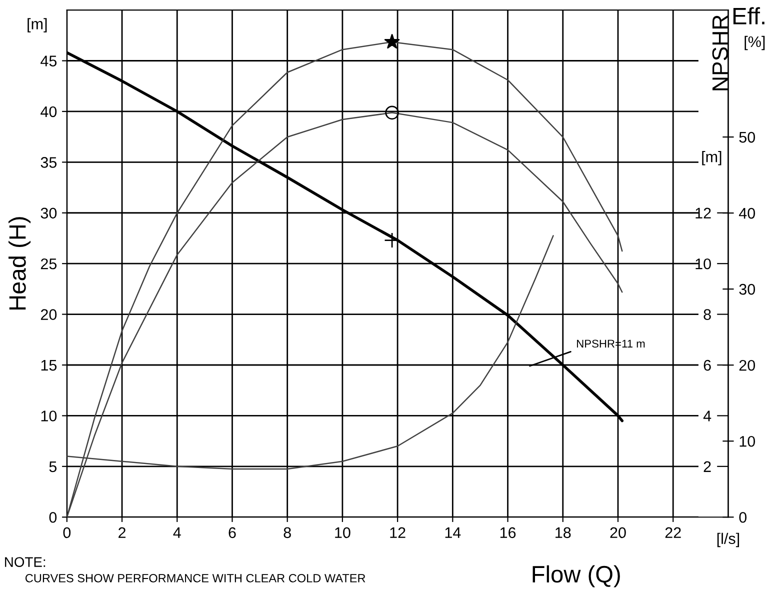 This screenshot has width=778, height=591. Describe the element at coordinates (287, 532) in the screenshot. I see `x-tick-label: 8` at that location.